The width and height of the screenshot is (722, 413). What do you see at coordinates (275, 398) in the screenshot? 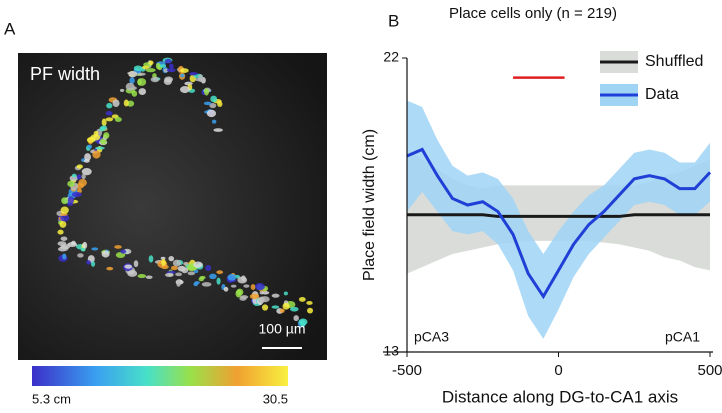
I see `colorbar-max: 30.5` at bounding box center [275, 398].